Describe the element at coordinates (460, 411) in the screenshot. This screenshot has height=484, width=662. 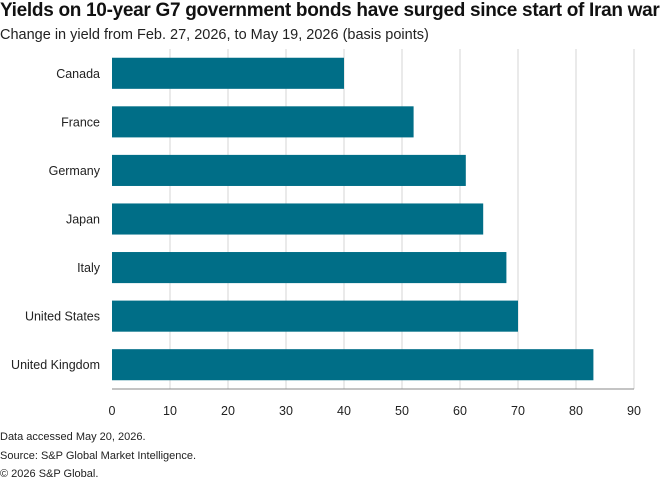
I see `x-tick-label: 60` at that location.